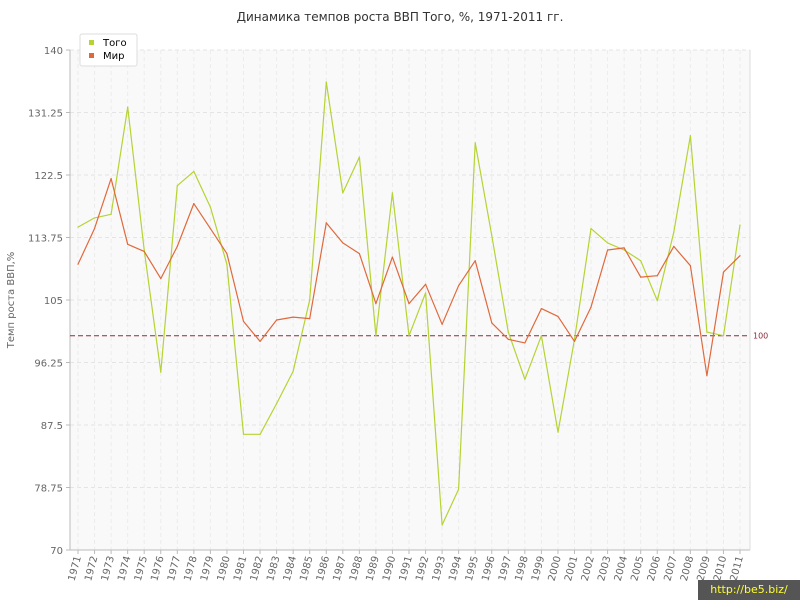 The image size is (800, 600). What do you see at coordinates (422, 568) in the screenshot?
I see `x-tick-label: 1992` at bounding box center [422, 568].